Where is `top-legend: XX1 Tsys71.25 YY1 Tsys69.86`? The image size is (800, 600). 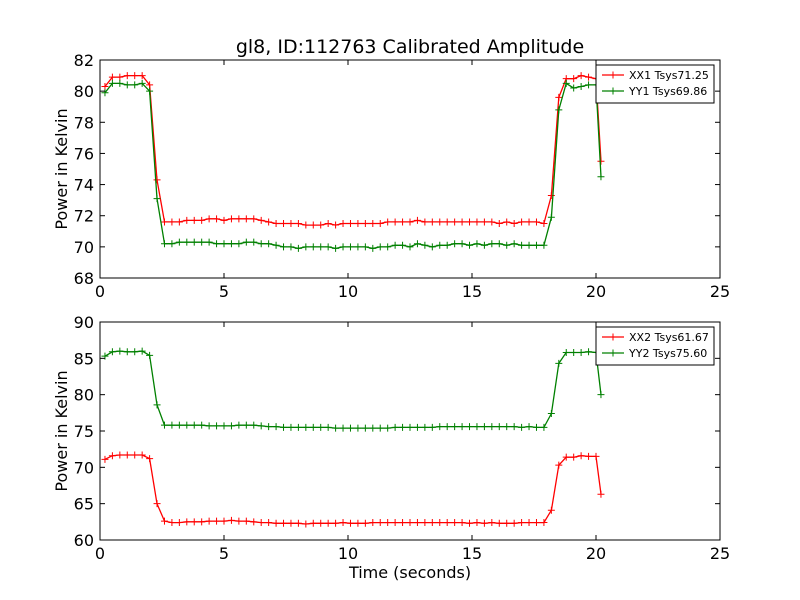 top-legend: XX1 Tsys71.25 YY1 Tsys69.86 is located at coordinates (655, 84).